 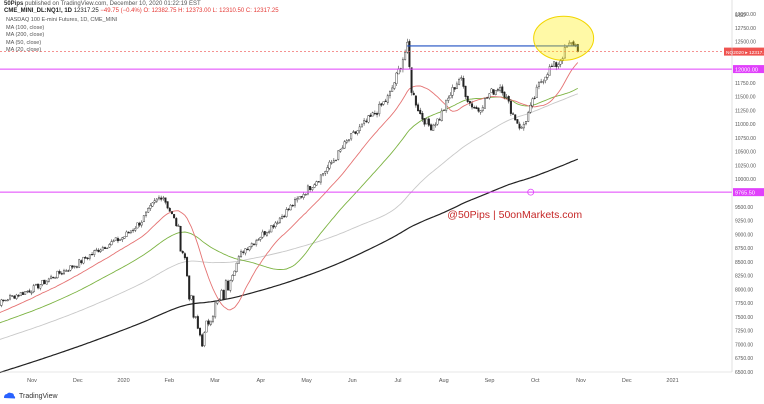 What do you see at coordinates (30, 396) in the screenshot?
I see `tradingview-footer: TradingView` at bounding box center [30, 396].